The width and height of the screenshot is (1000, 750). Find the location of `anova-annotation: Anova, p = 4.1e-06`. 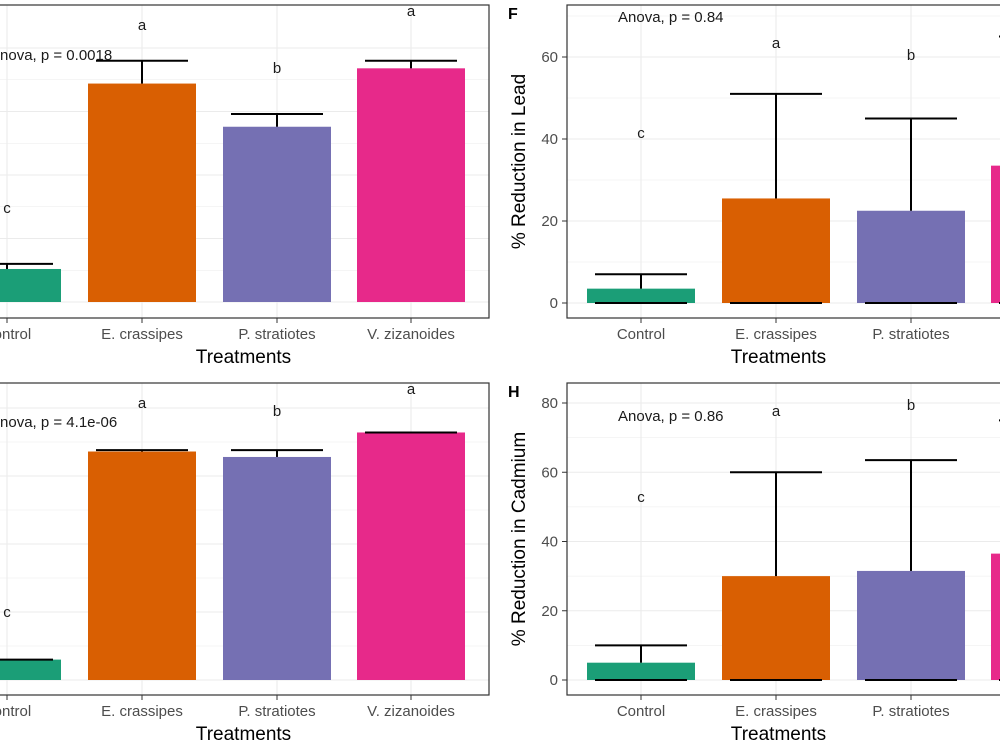

anova-annotation: Anova, p = 4.1e-06 is located at coordinates (58, 422).